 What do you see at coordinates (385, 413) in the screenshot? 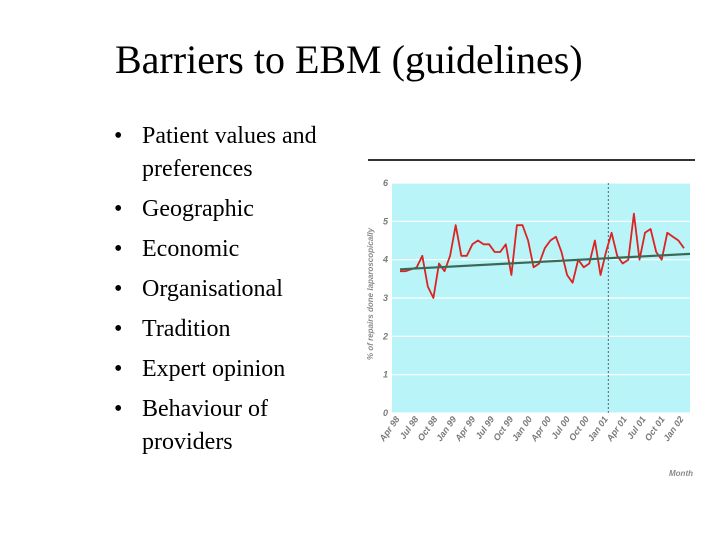
I see `y-tick-label: 0` at bounding box center [385, 413].